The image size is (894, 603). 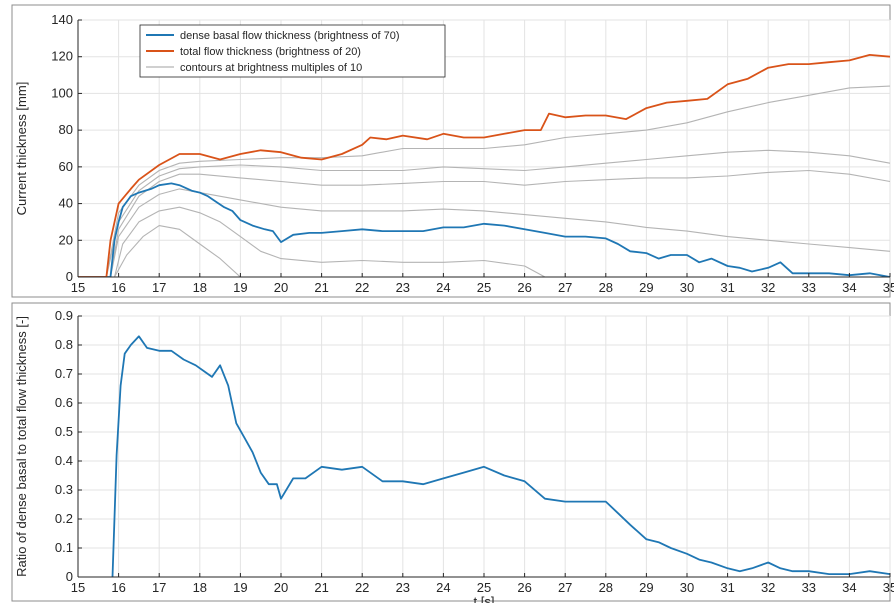 What do you see at coordinates (62, 19) in the screenshot?
I see `y-tick-label: 140` at bounding box center [62, 19].